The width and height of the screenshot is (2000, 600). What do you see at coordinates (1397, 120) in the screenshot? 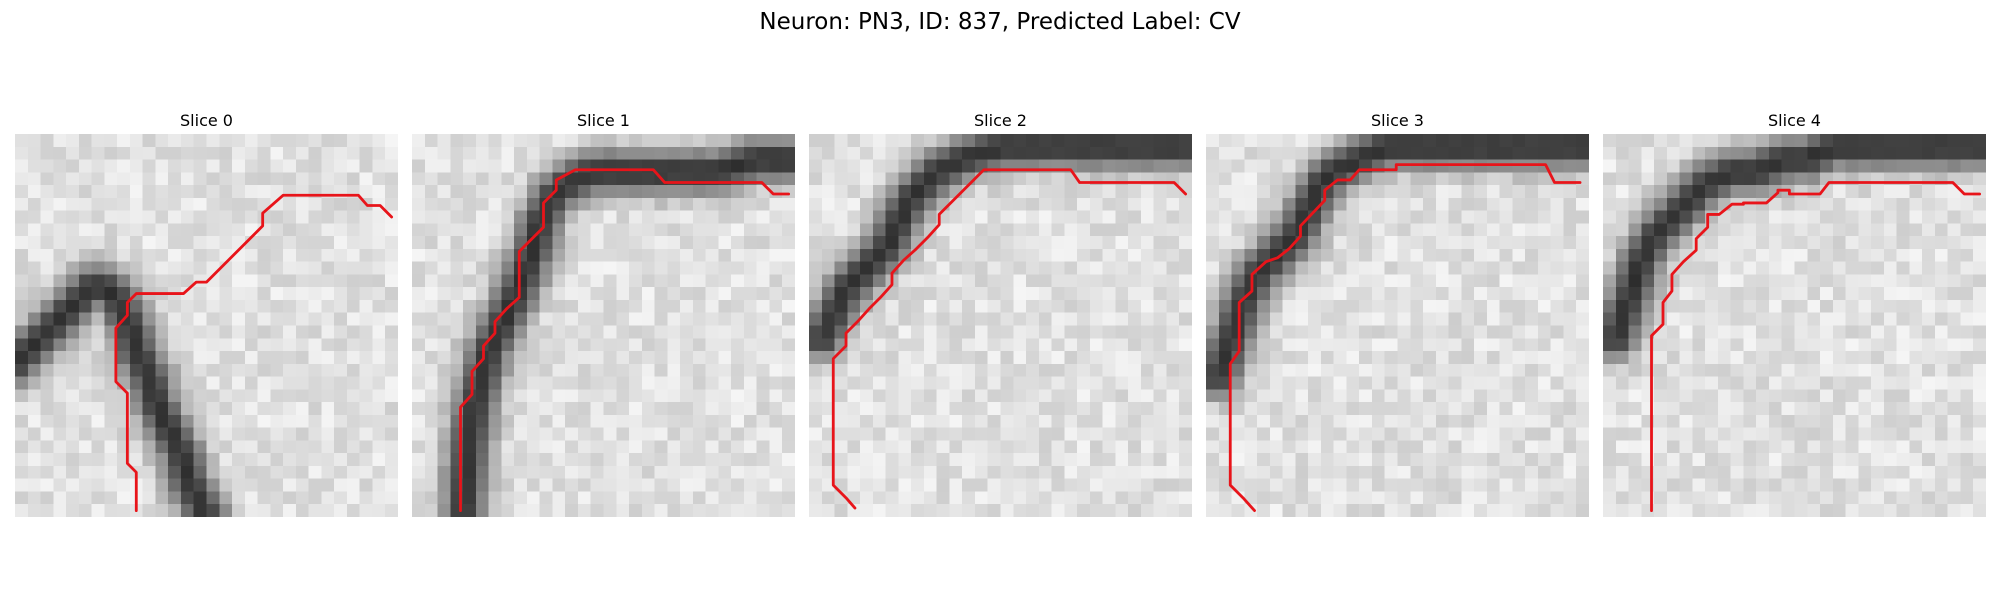
I see `slice-title-3: Slice 3` at bounding box center [1397, 120].